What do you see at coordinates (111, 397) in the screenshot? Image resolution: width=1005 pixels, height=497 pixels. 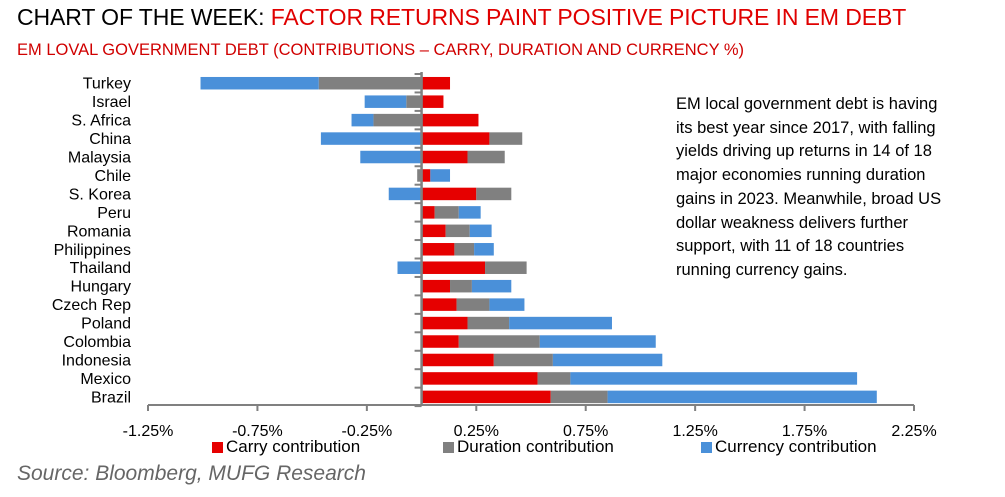 I see `category-label: Brazil` at bounding box center [111, 397].